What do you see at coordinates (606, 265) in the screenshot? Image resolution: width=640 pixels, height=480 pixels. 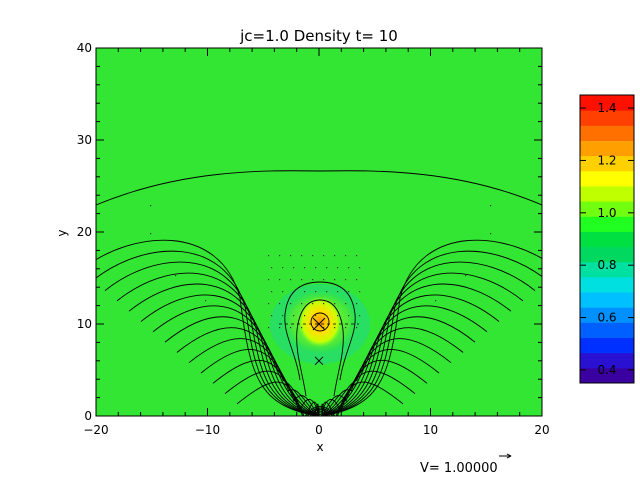 I see `colorbar-tick-label: 0.8` at bounding box center [606, 265].